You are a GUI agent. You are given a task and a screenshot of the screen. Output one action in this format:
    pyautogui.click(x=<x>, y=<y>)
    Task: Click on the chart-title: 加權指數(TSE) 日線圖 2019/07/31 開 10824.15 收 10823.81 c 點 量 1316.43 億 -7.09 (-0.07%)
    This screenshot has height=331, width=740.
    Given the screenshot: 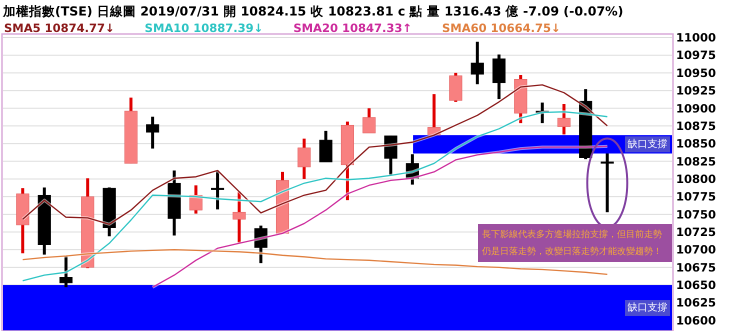 What is the action you would take?
    pyautogui.click(x=313, y=11)
    